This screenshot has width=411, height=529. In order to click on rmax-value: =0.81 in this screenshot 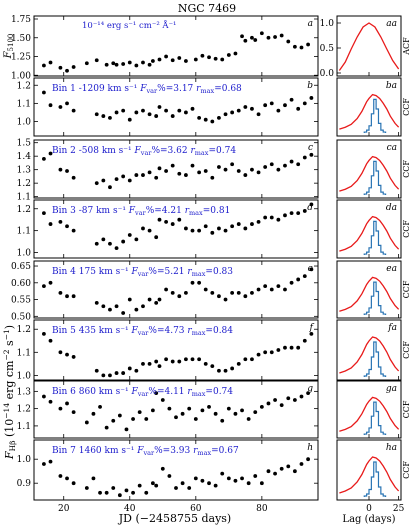, I will do `click(217, 211)`.